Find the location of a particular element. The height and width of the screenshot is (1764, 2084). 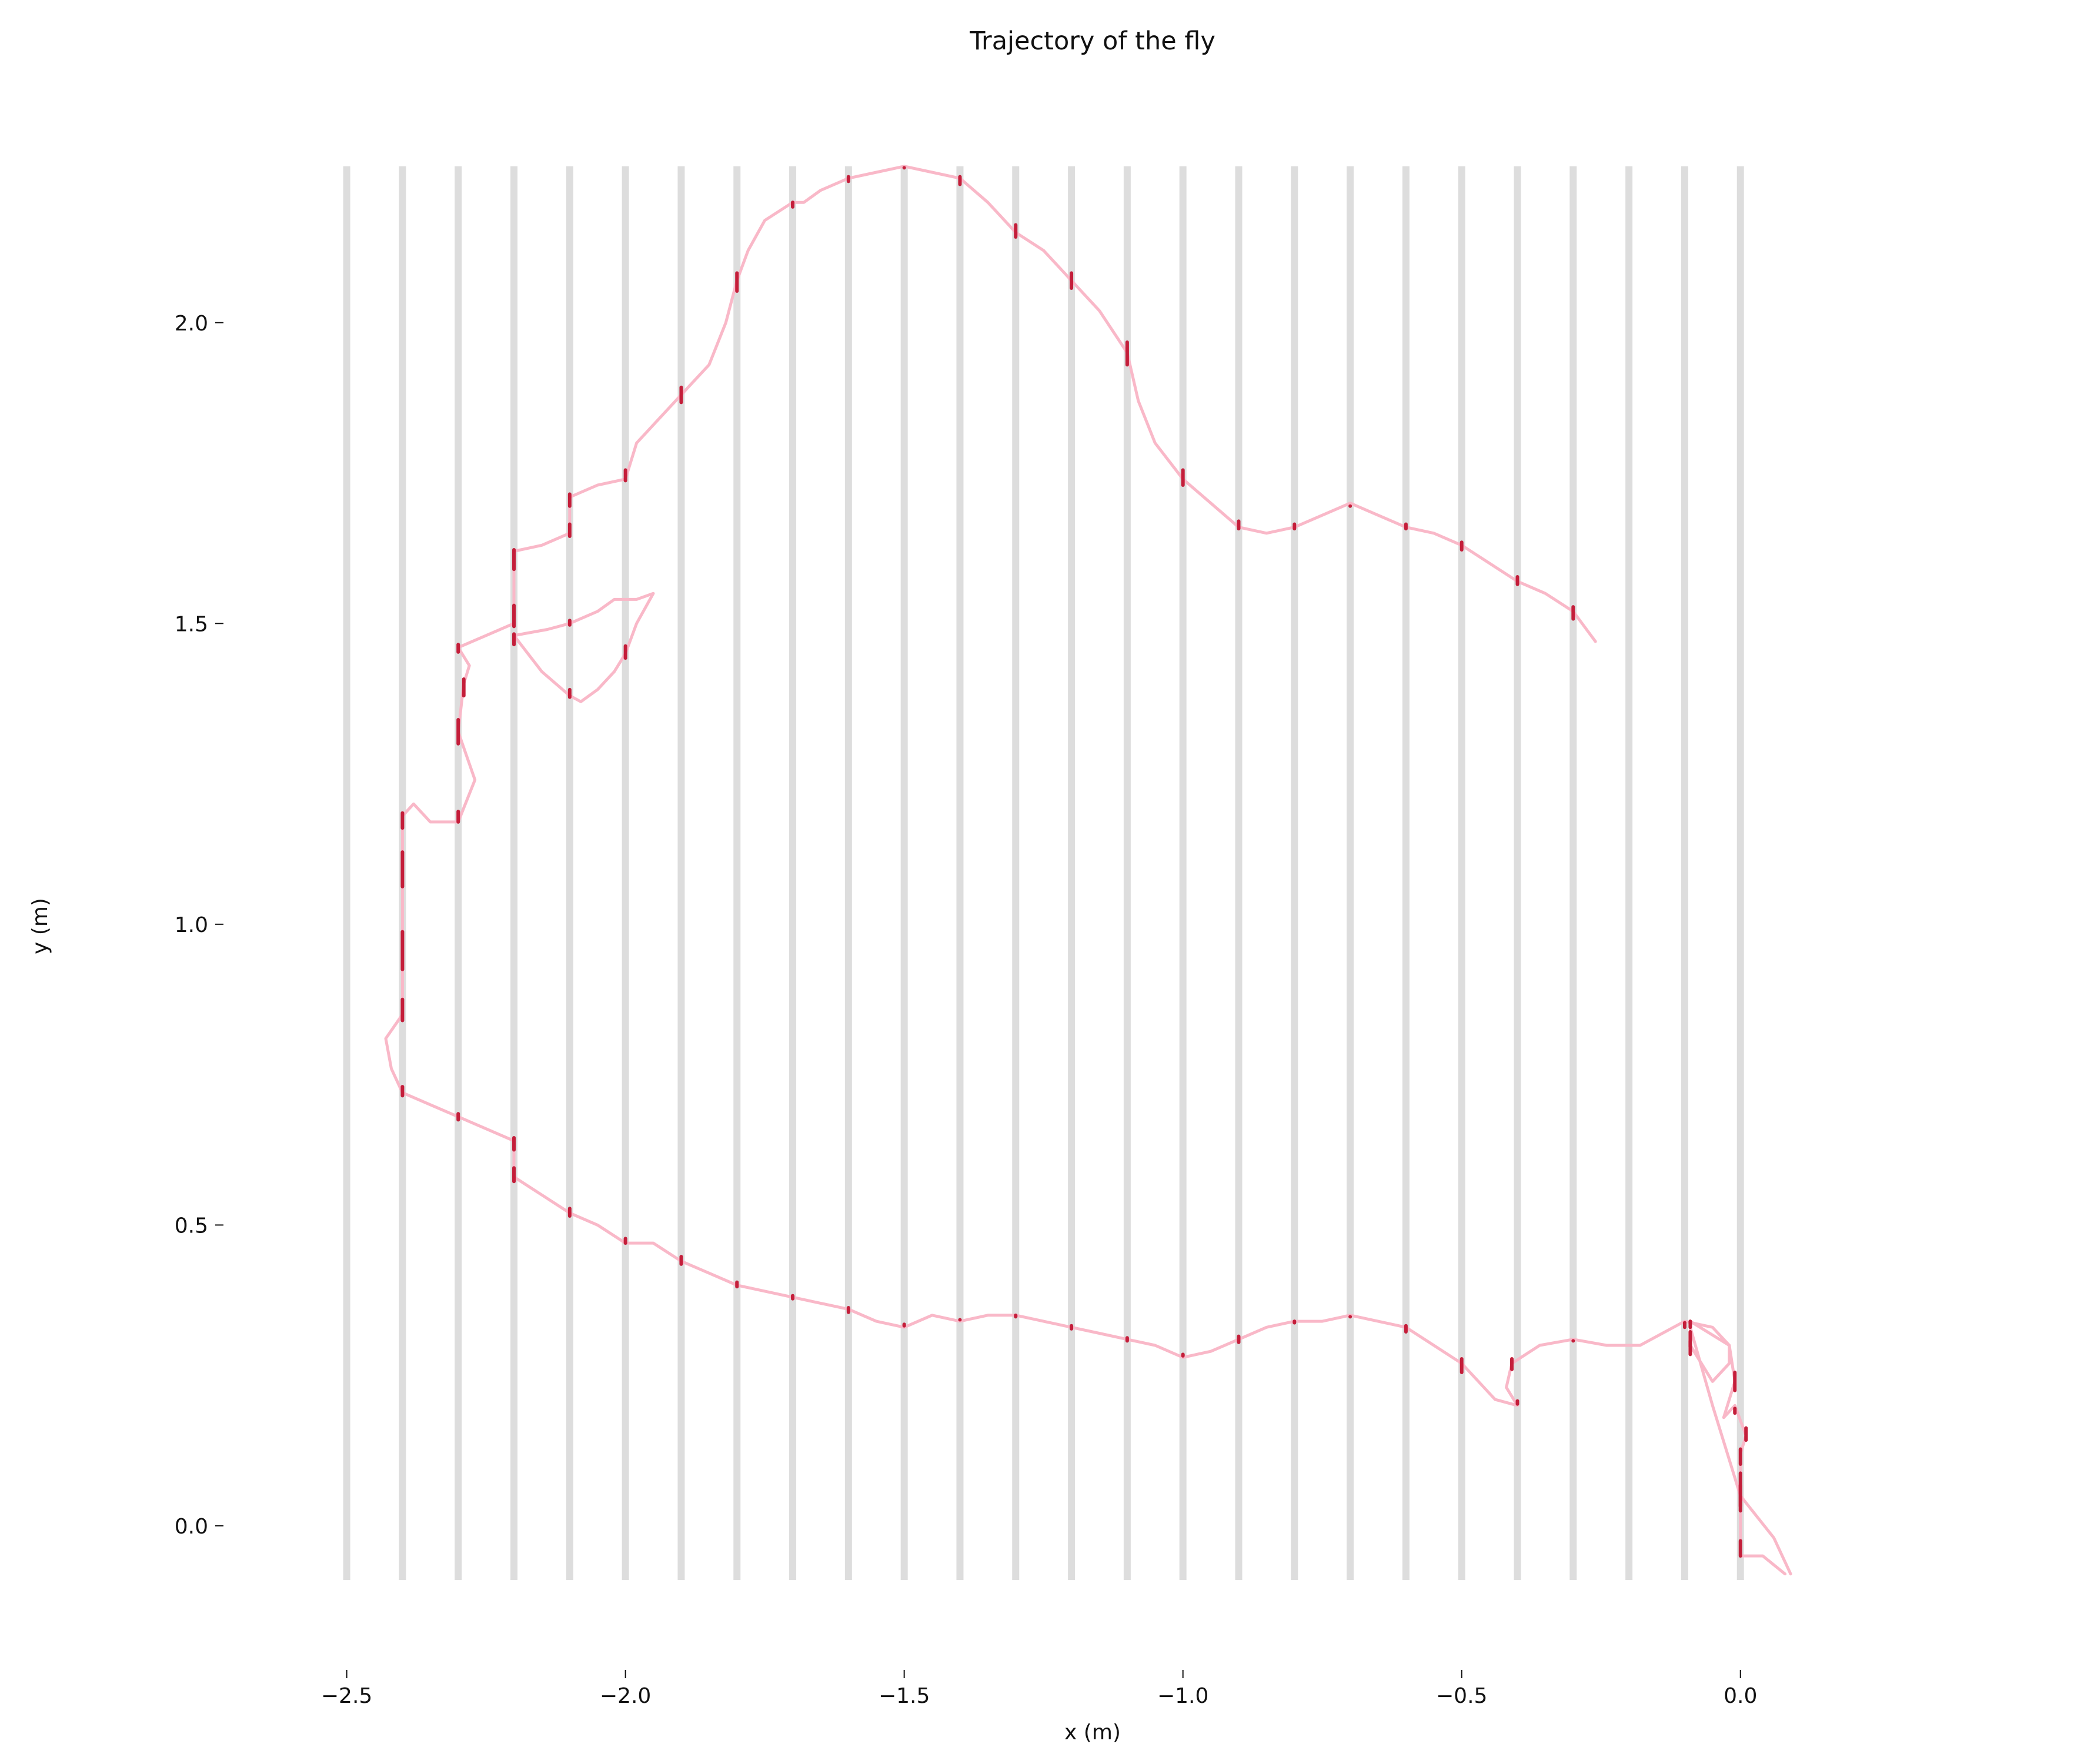

y-tick-label: 1.5 is located at coordinates (191, 624).